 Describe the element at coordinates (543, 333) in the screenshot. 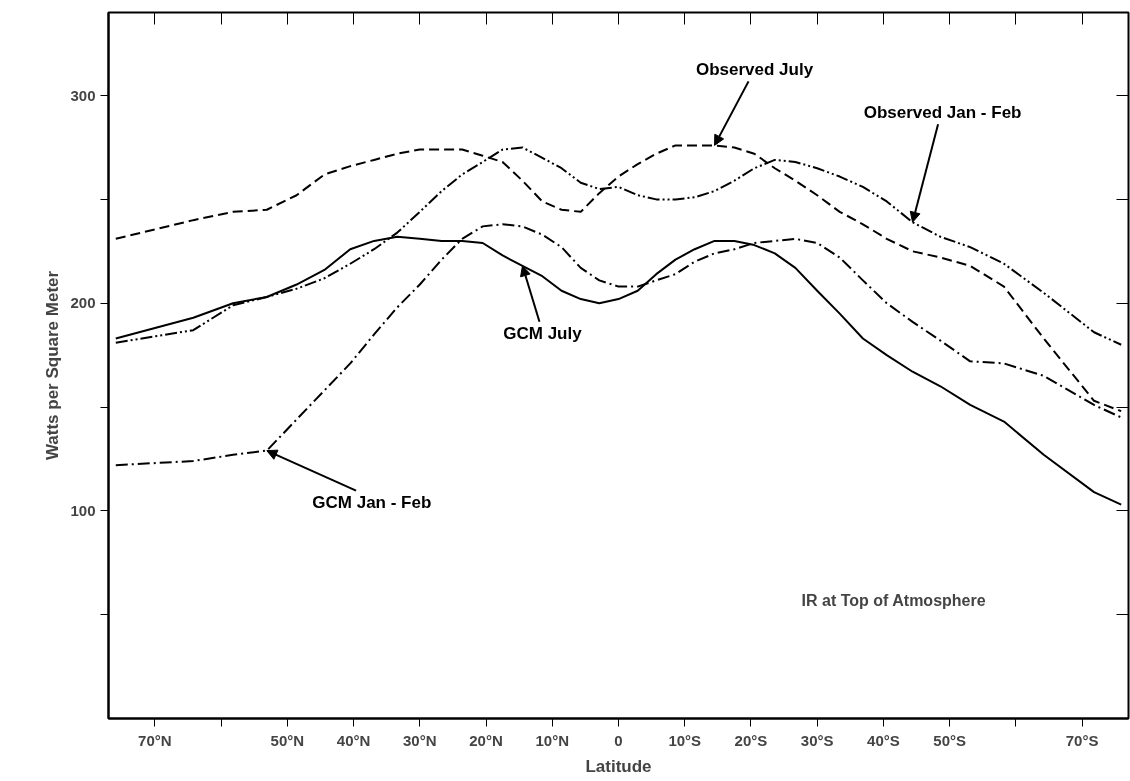

I see `series-label: GCM July` at that location.